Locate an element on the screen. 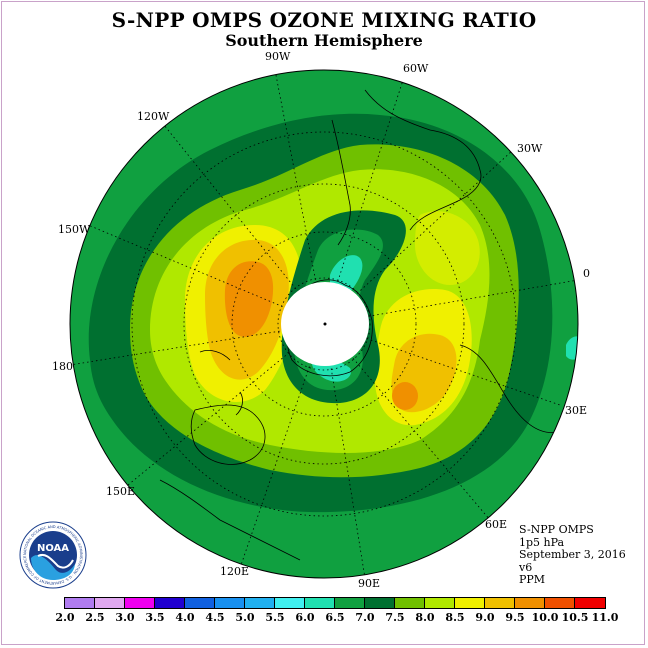  lon-label-0: 0 is located at coordinates (586, 273).